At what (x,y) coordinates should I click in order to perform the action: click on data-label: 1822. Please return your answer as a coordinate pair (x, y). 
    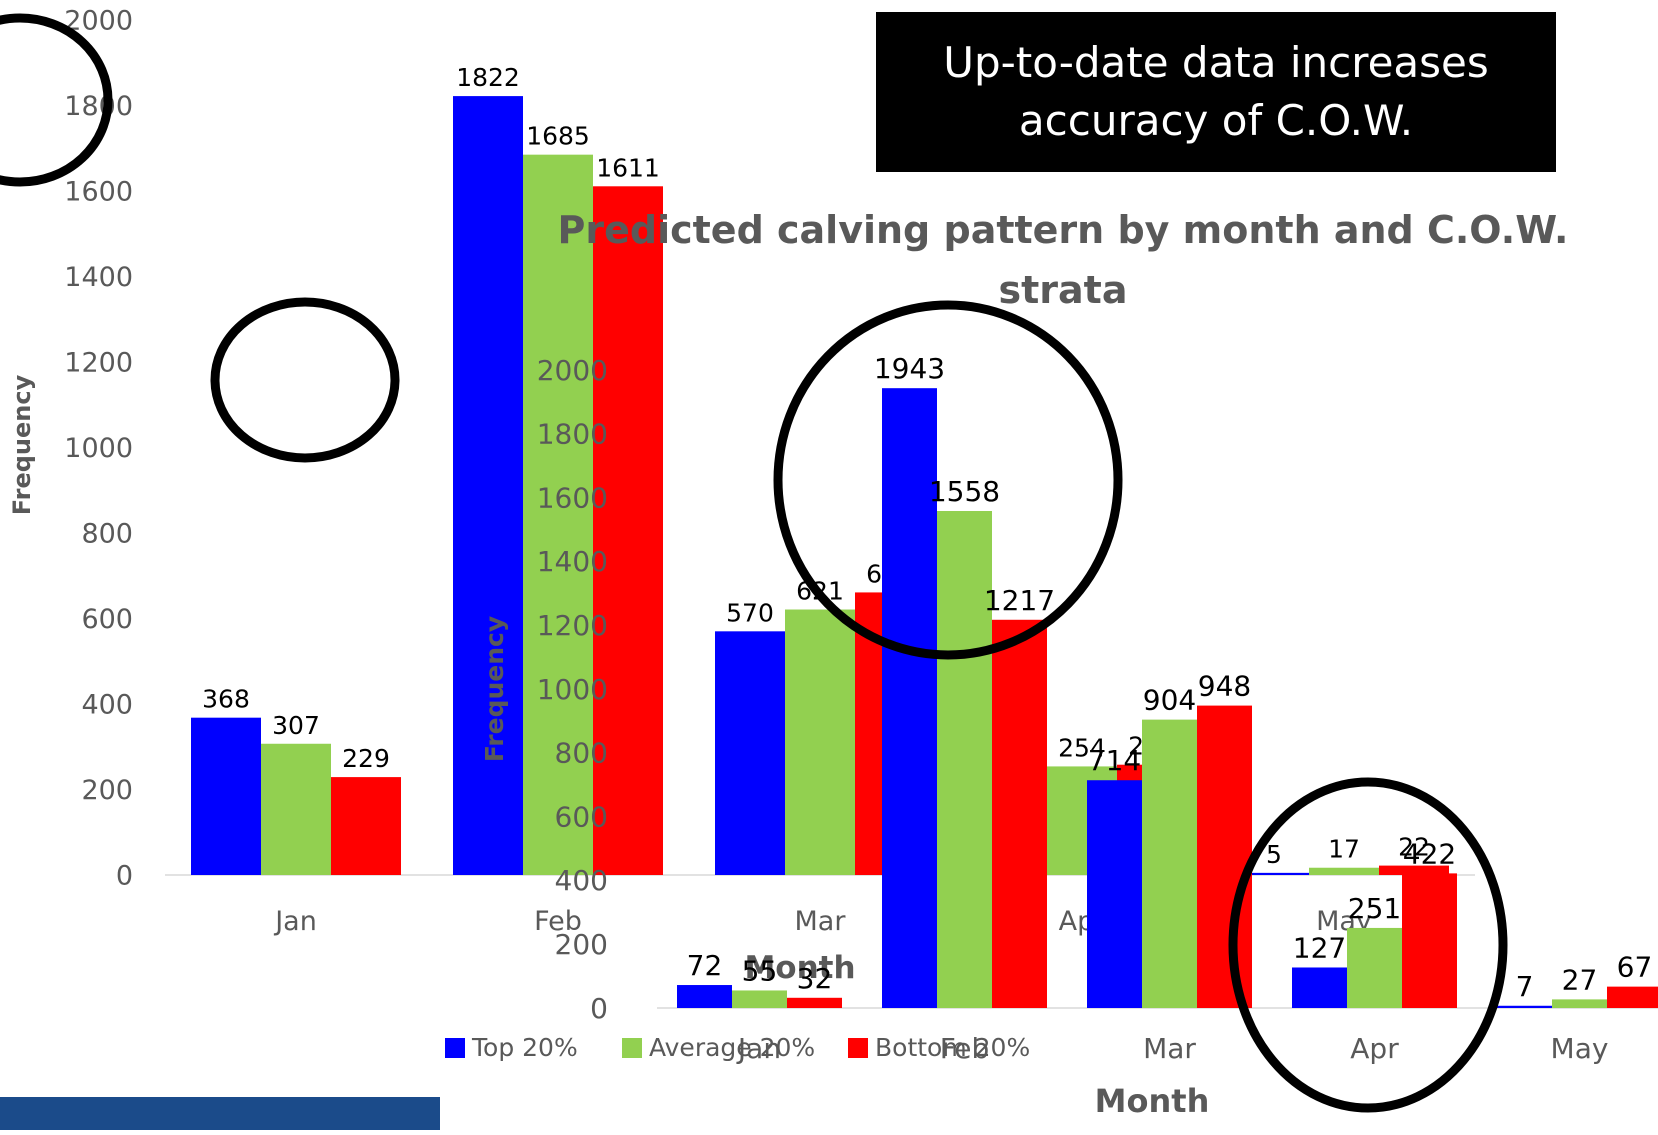
    Looking at the image, I should click on (488, 77).